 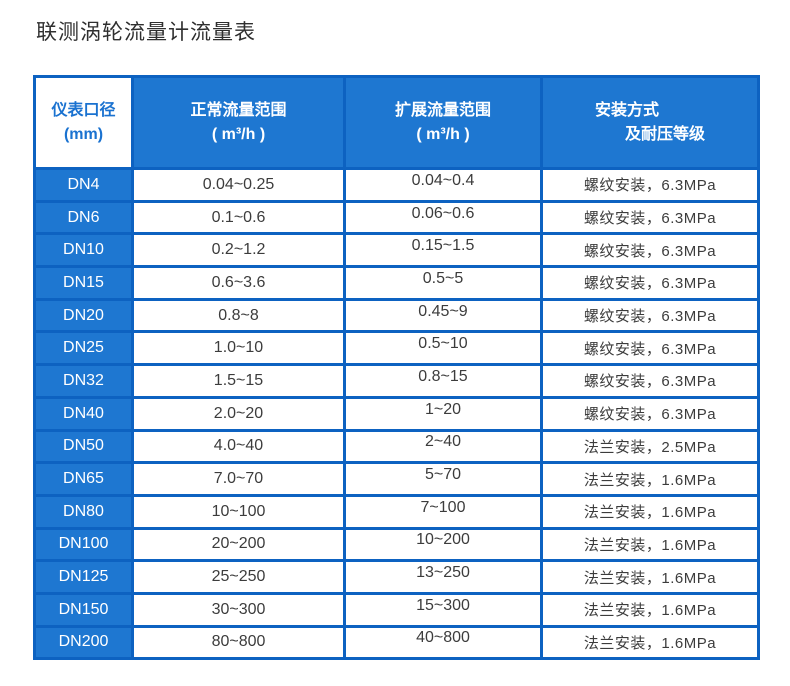 I want to click on cell-extended-flow-range: 0.5~10, so click(x=443, y=348).